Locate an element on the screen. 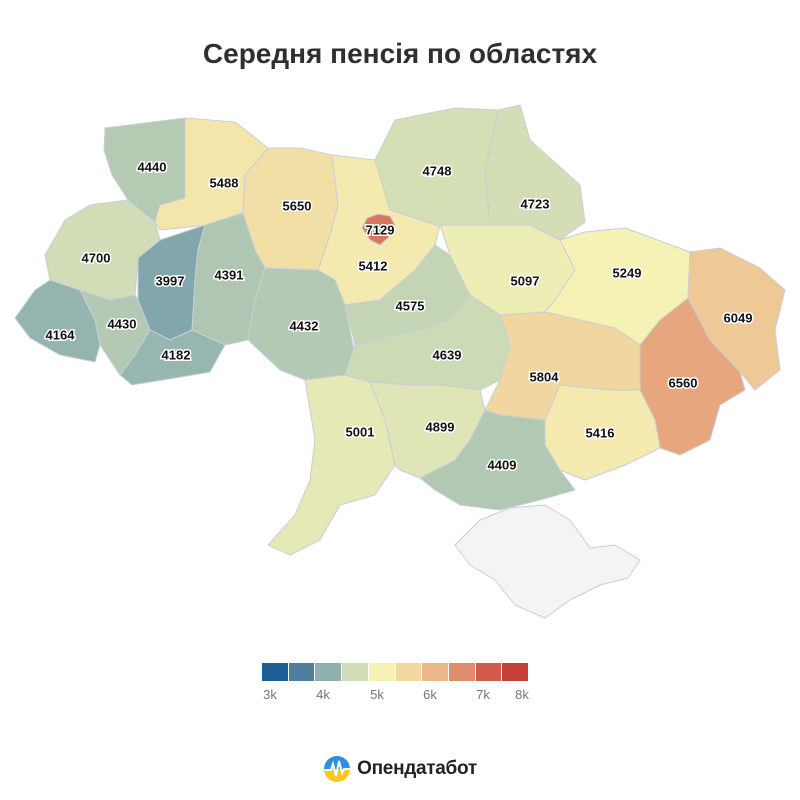 This screenshot has width=800, height=800. legend-tick: 6k is located at coordinates (430, 694).